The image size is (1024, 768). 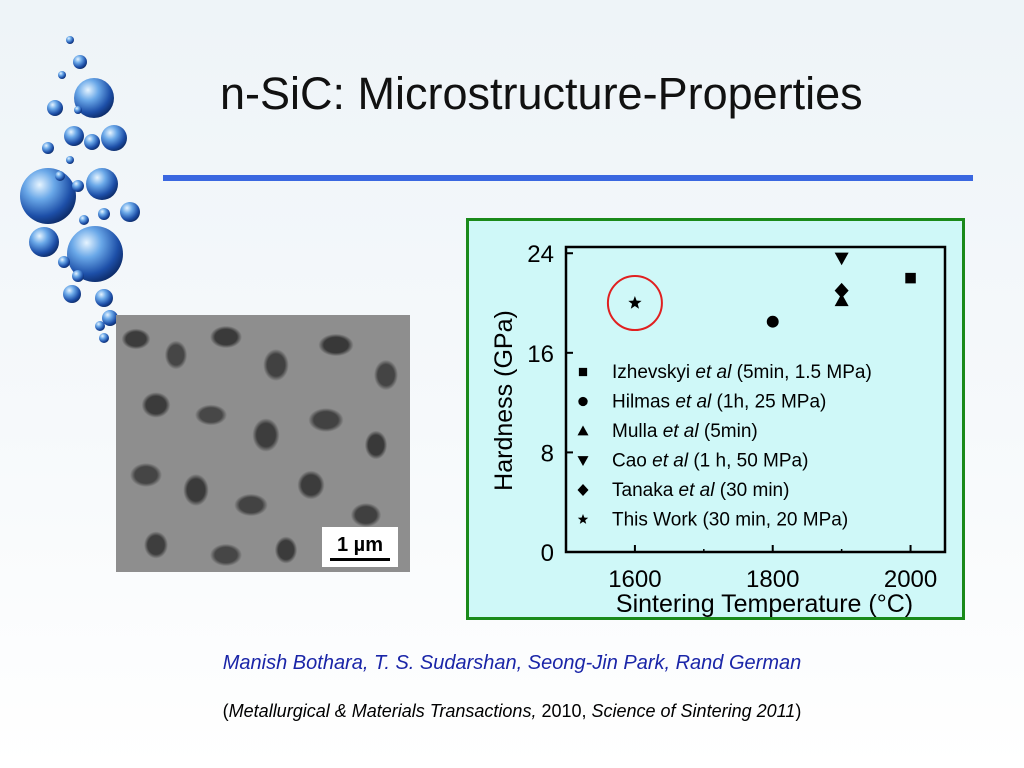 I want to click on citation-close: ), so click(x=798, y=711).